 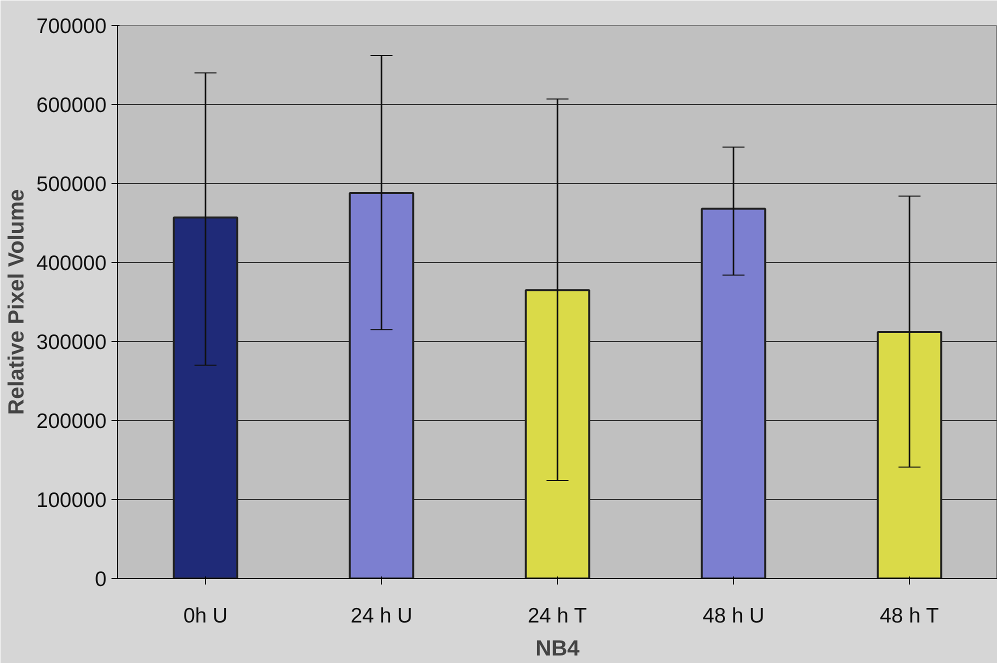 What do you see at coordinates (557, 648) in the screenshot?
I see `x-axis-title: NB4` at bounding box center [557, 648].